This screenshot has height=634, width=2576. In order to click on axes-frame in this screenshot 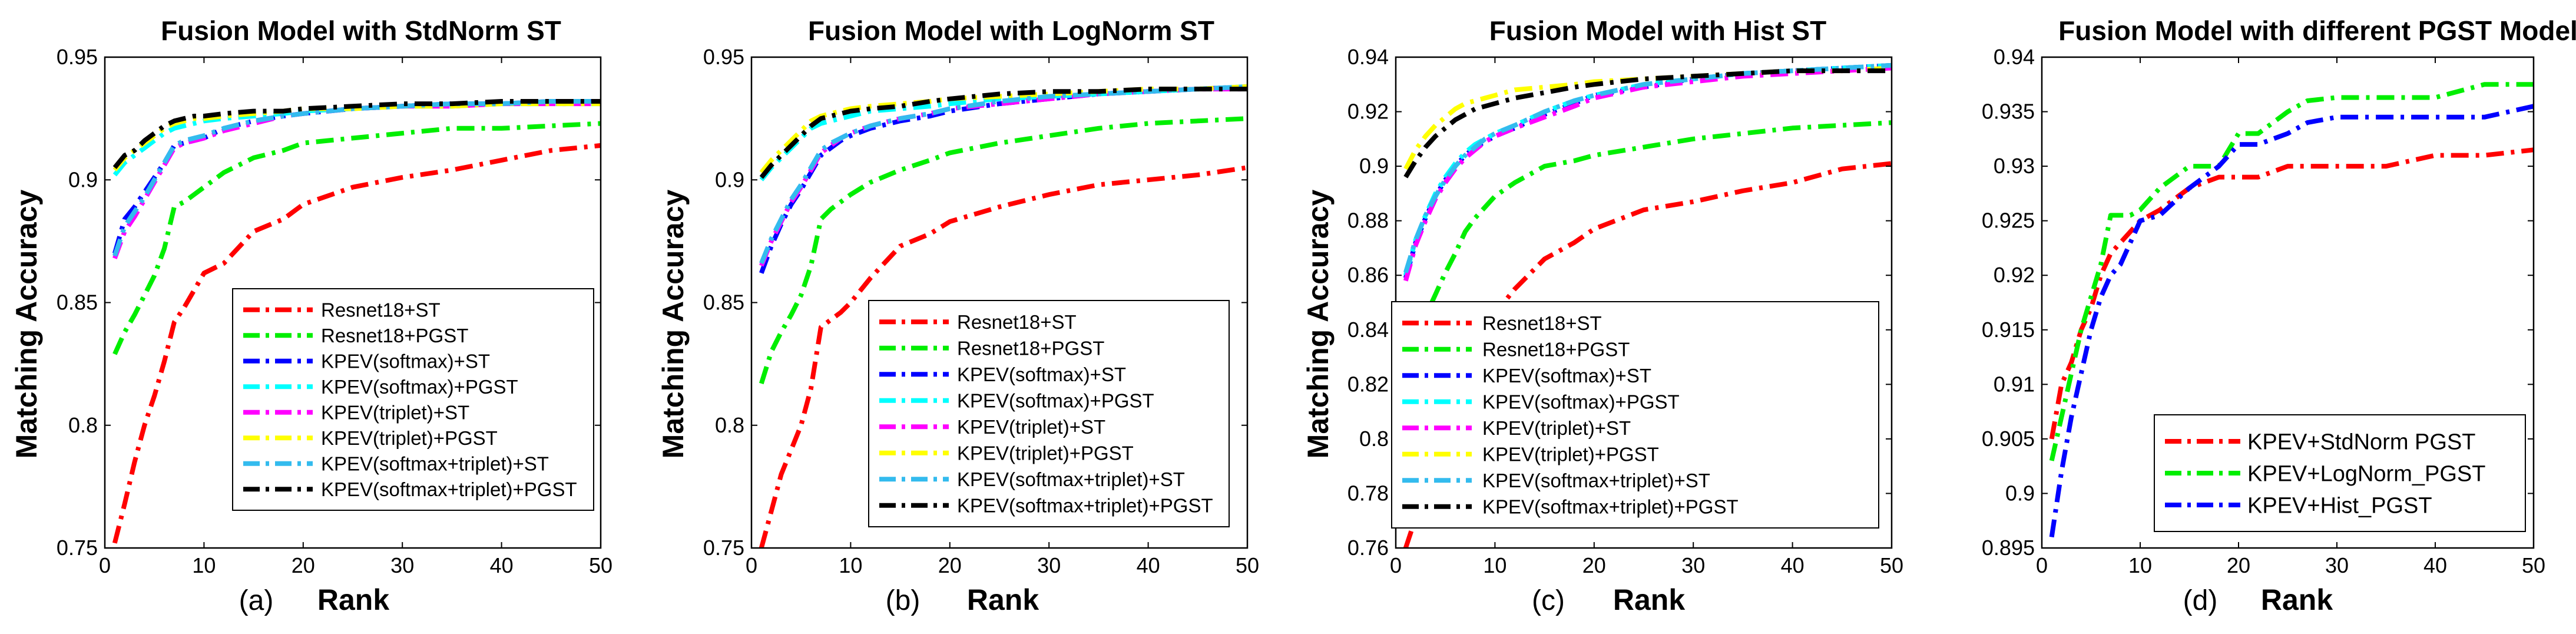, I will do `click(2288, 302)`.